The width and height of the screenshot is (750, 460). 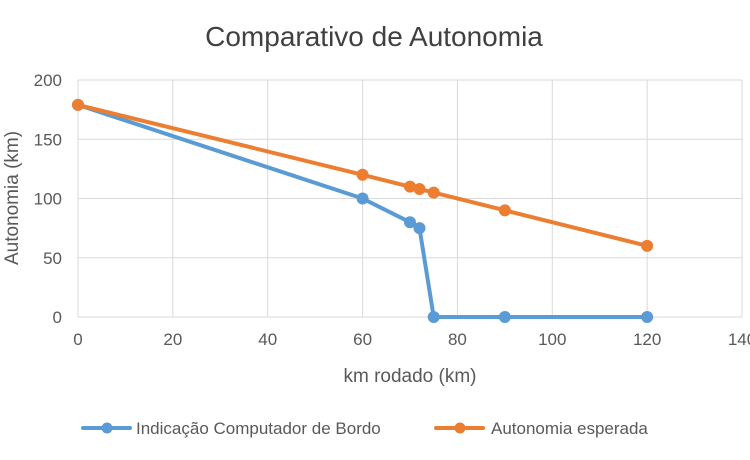 I want to click on x-tick-label: 0, so click(x=77, y=339).